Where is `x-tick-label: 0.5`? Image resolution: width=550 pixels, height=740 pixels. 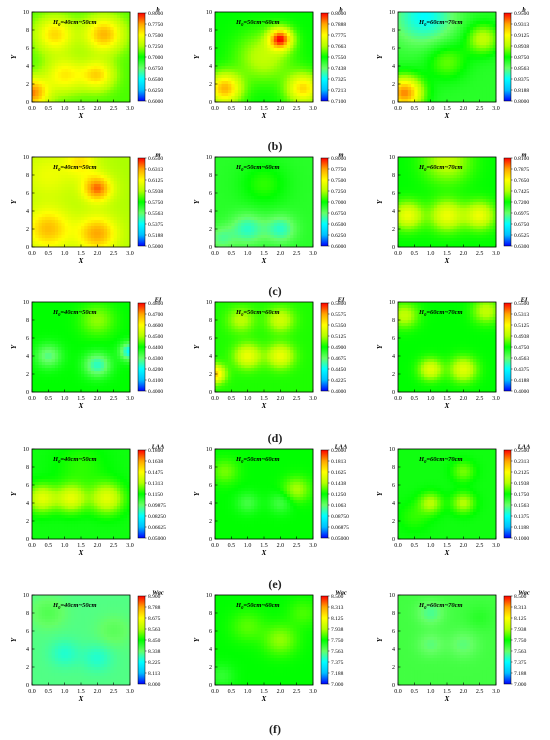
x-tick-label: 0.5 is located at coordinates (49, 254).